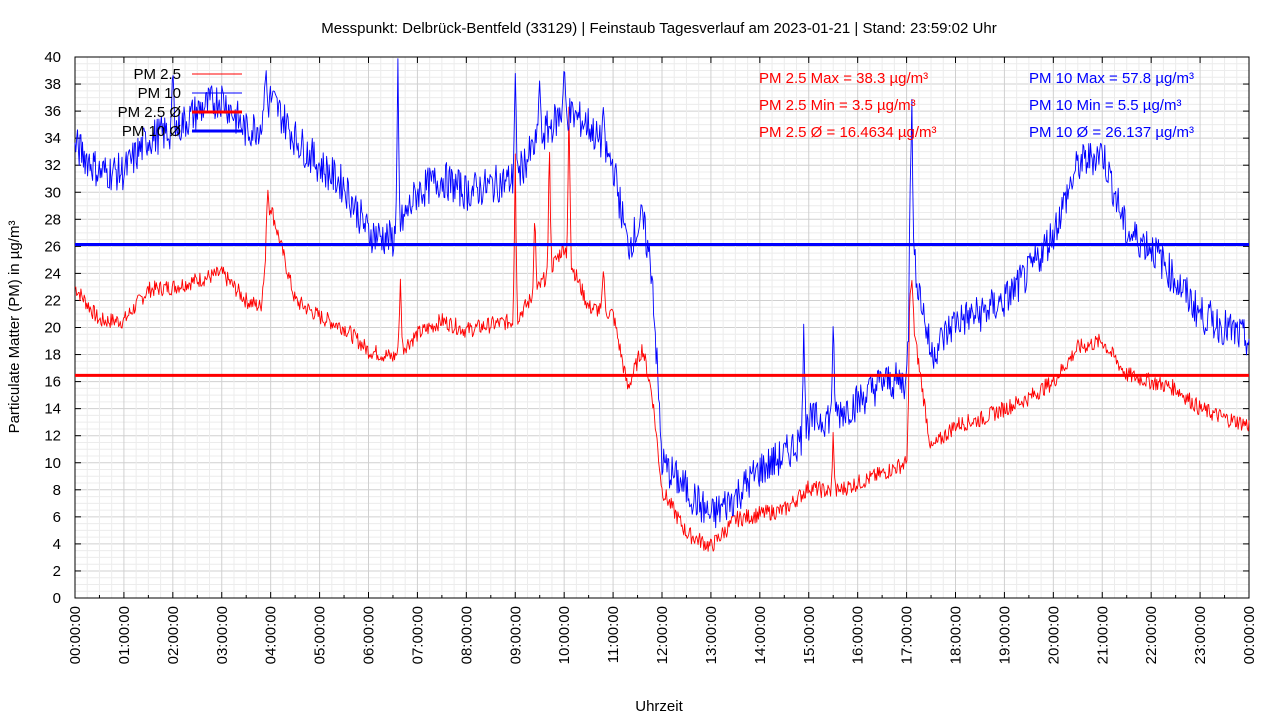  Describe the element at coordinates (659, 706) in the screenshot. I see `x-axis-label: Uhrzeit` at that location.